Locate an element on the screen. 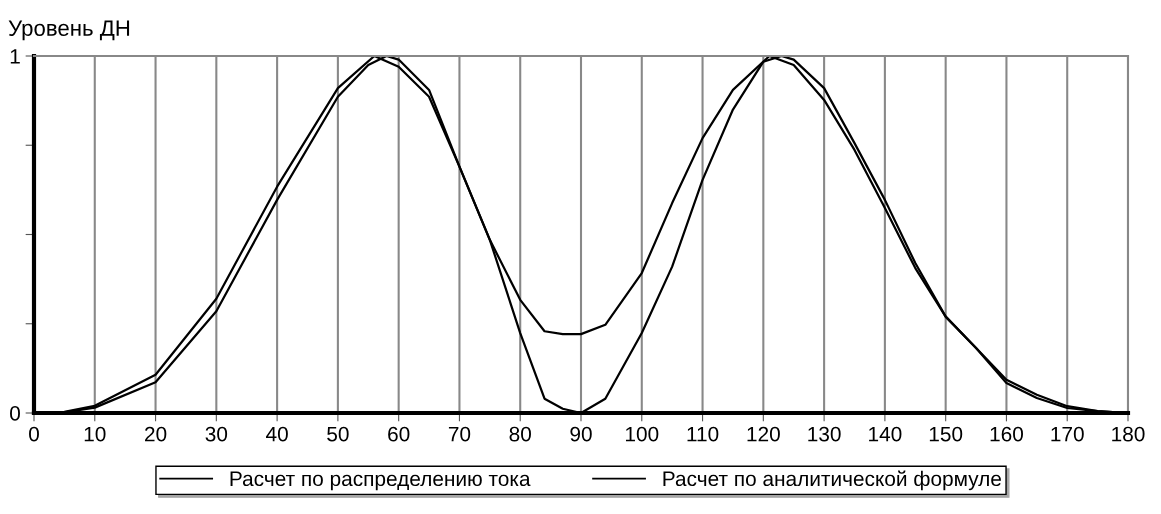 The width and height of the screenshot is (1161, 514). x-tick-label: 10 is located at coordinates (95, 434).